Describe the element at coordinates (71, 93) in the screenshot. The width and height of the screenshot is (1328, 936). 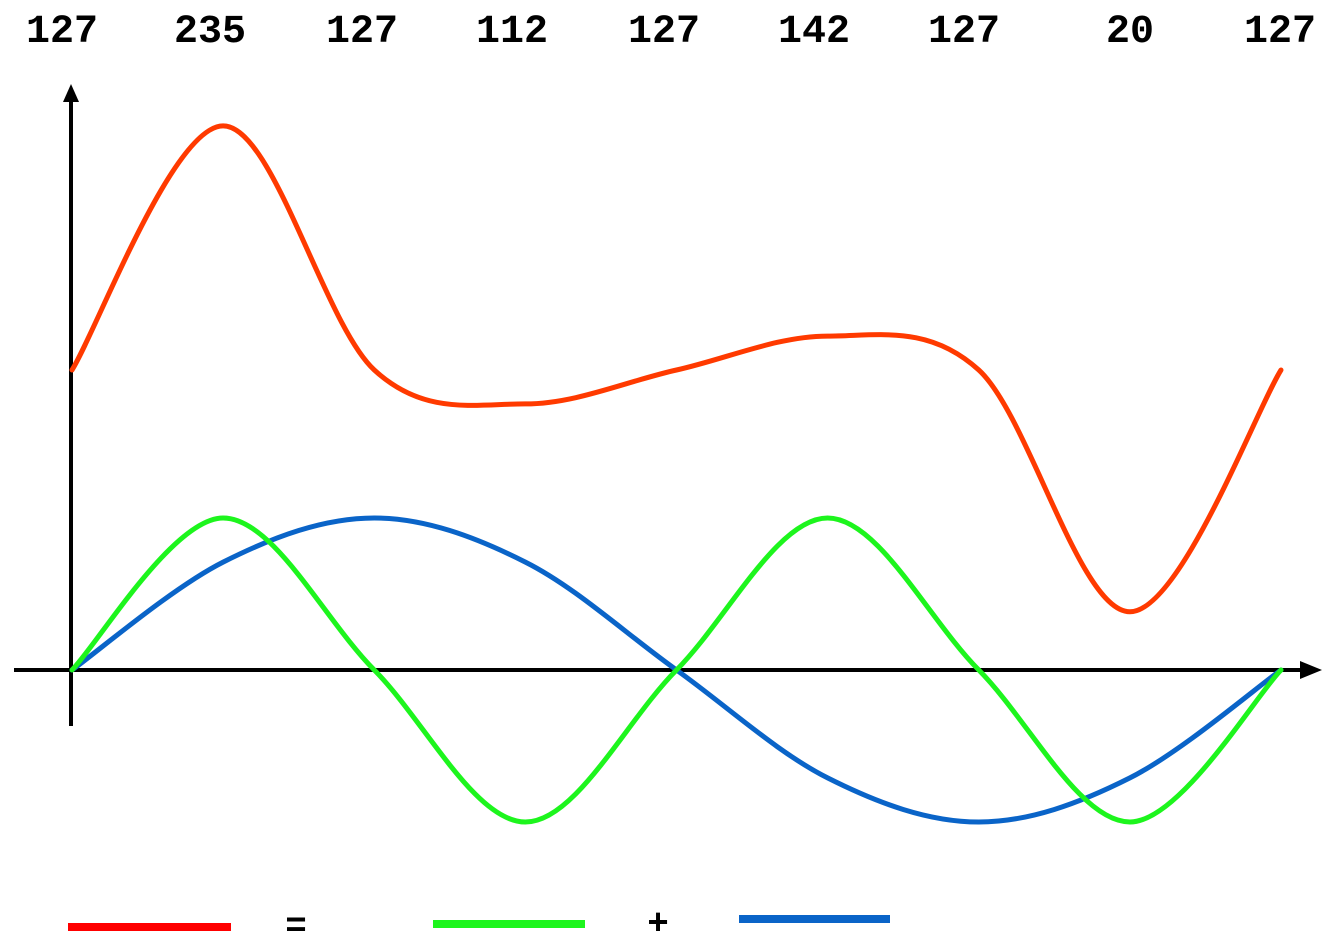
I see `y-axis-arrowhead` at that location.